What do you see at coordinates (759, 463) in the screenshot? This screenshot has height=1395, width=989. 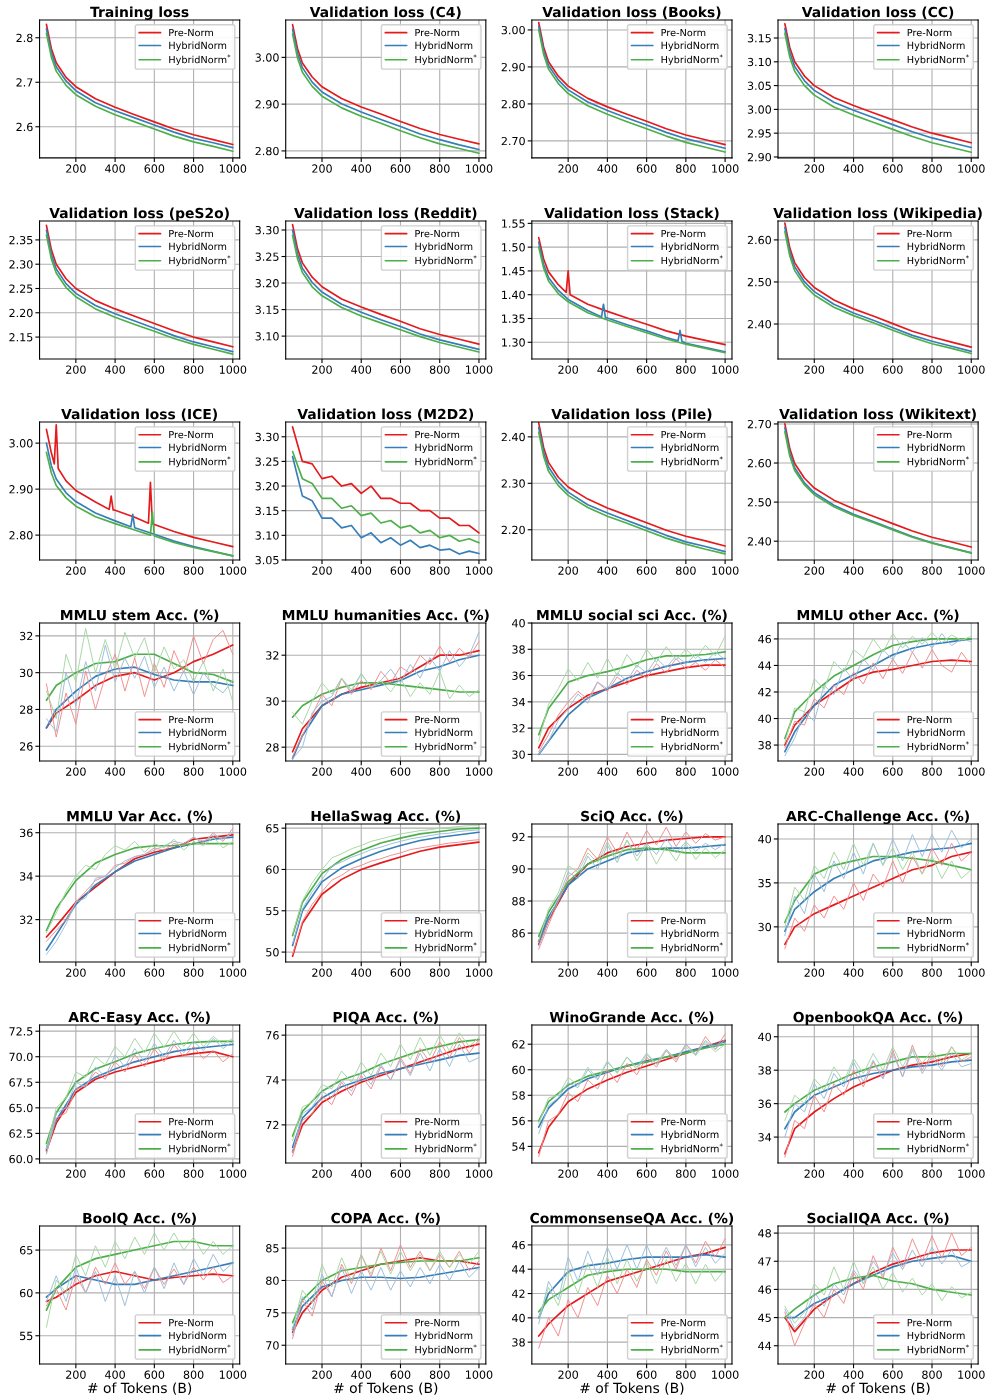 I see `y-tick-label: 2.60` at bounding box center [759, 463].